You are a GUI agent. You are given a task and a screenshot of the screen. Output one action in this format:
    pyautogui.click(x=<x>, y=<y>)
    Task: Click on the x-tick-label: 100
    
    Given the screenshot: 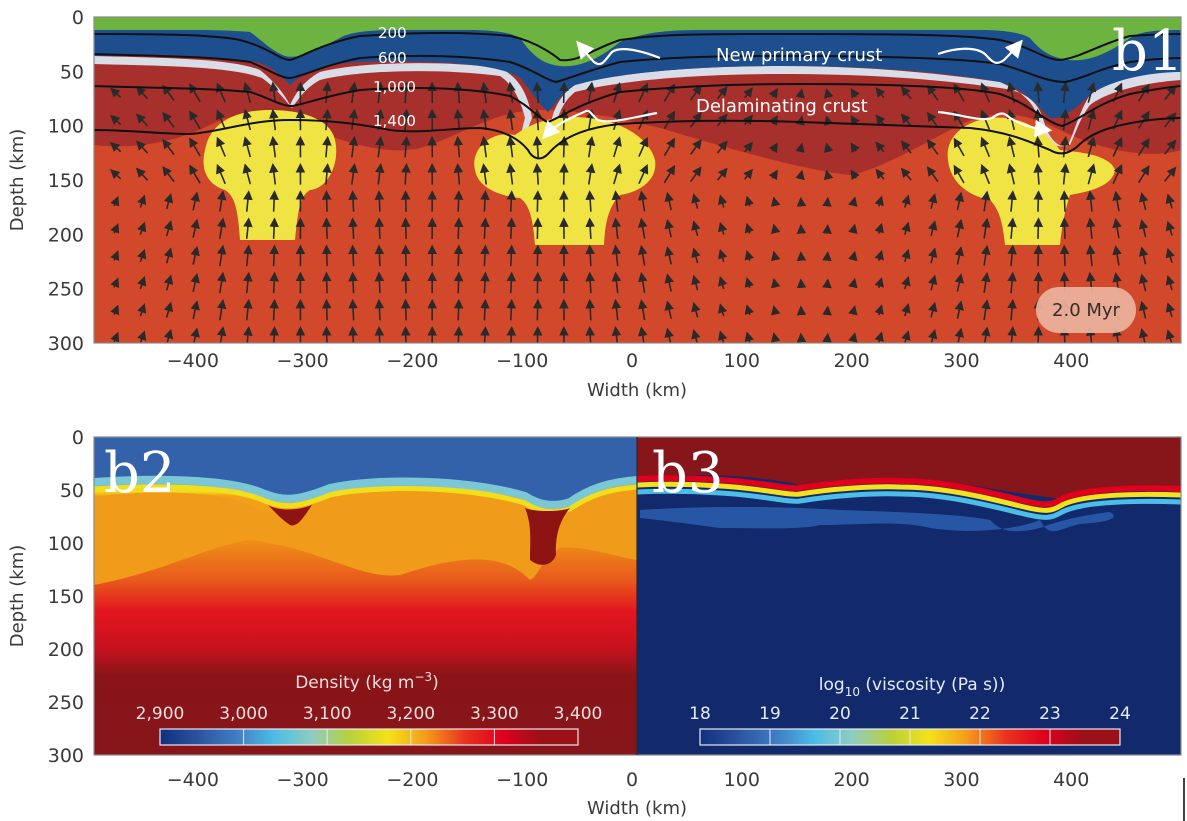 What is the action you would take?
    pyautogui.click(x=742, y=361)
    